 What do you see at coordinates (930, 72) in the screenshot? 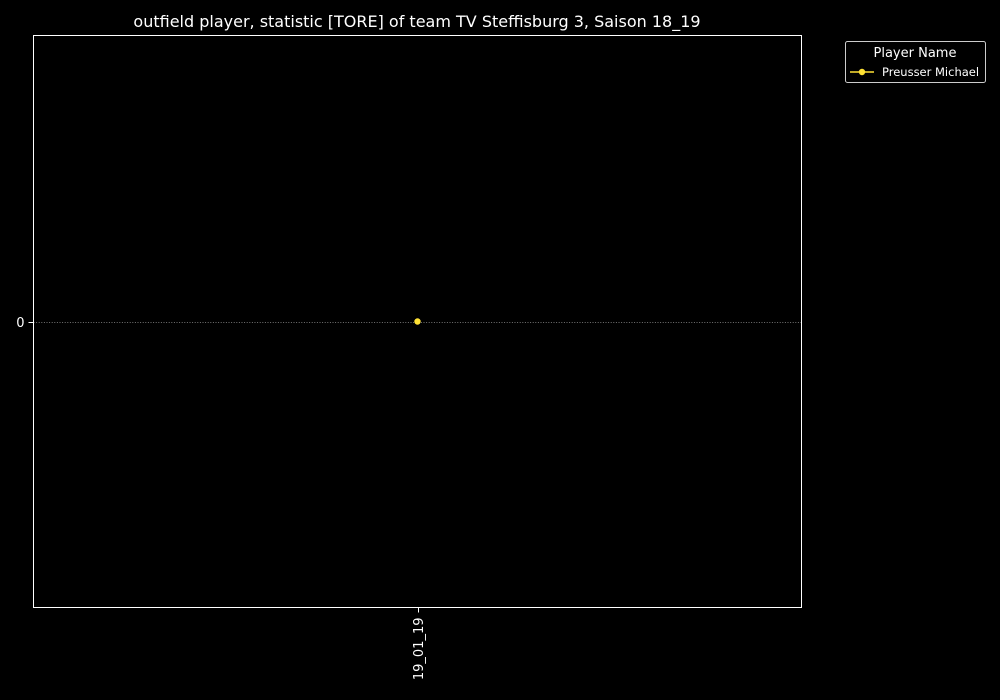
I see `legend-entry-label: Preusser Michael` at bounding box center [930, 72].